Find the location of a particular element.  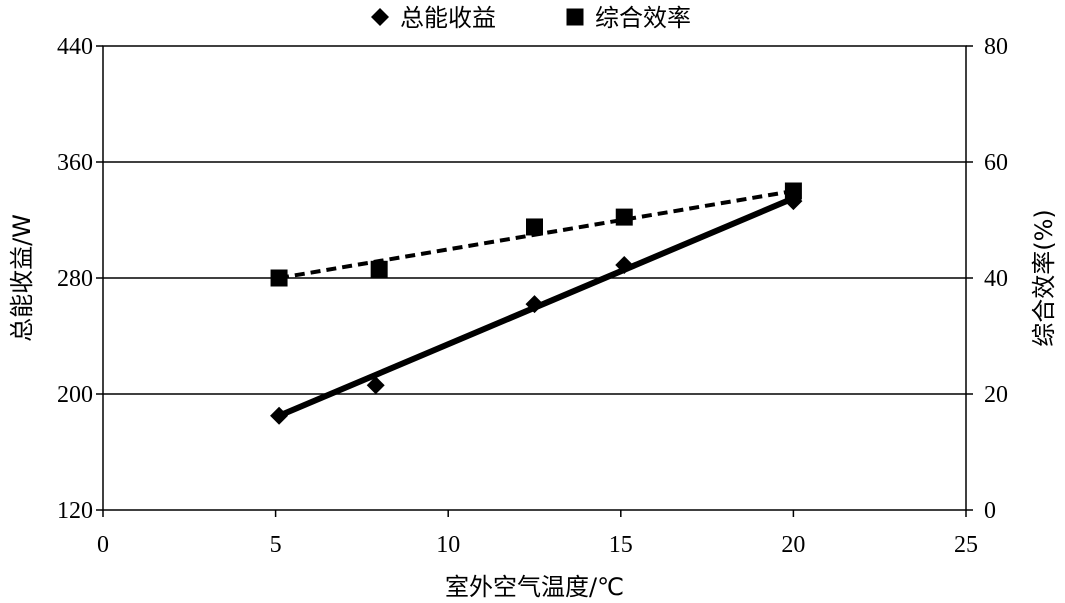

x-tick-label: 0 is located at coordinates (103, 545).